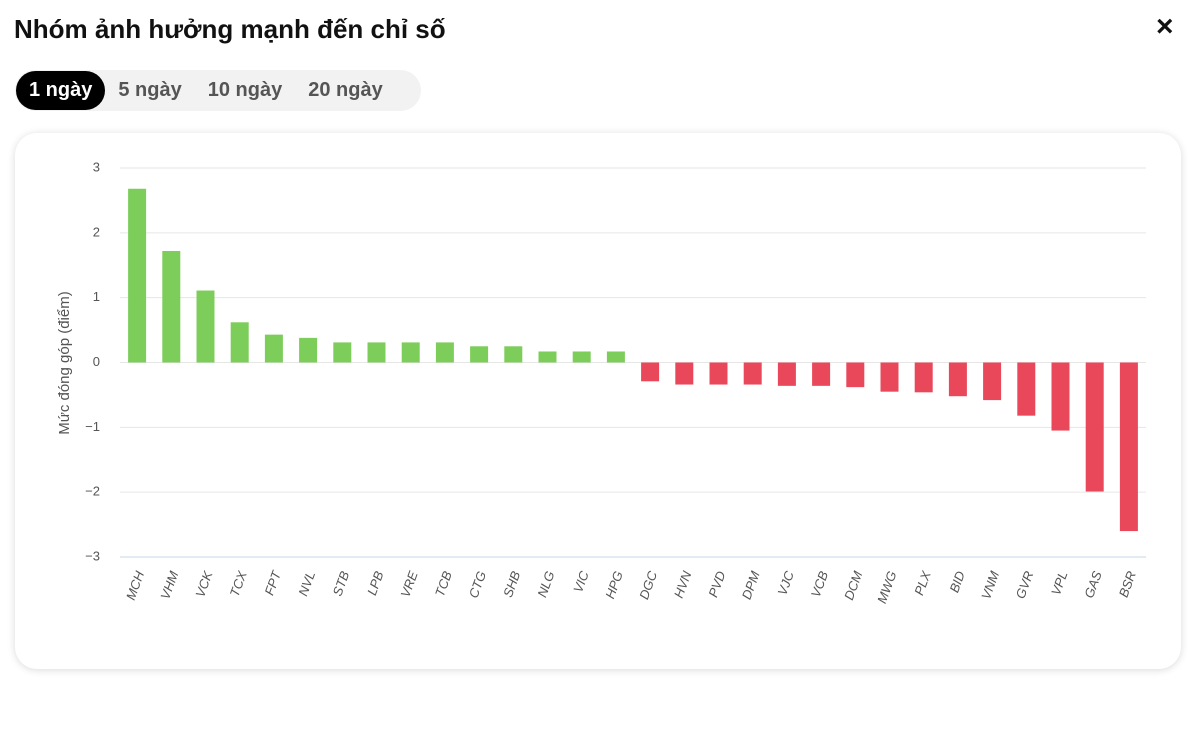  Describe the element at coordinates (819, 584) in the screenshot. I see `x-tick-label: VCB` at that location.